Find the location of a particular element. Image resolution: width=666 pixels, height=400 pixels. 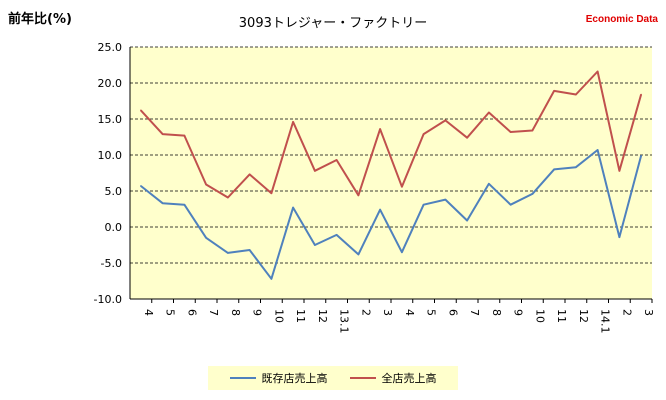

legend-label-series2: 全店売上高 is located at coordinates (409, 378).